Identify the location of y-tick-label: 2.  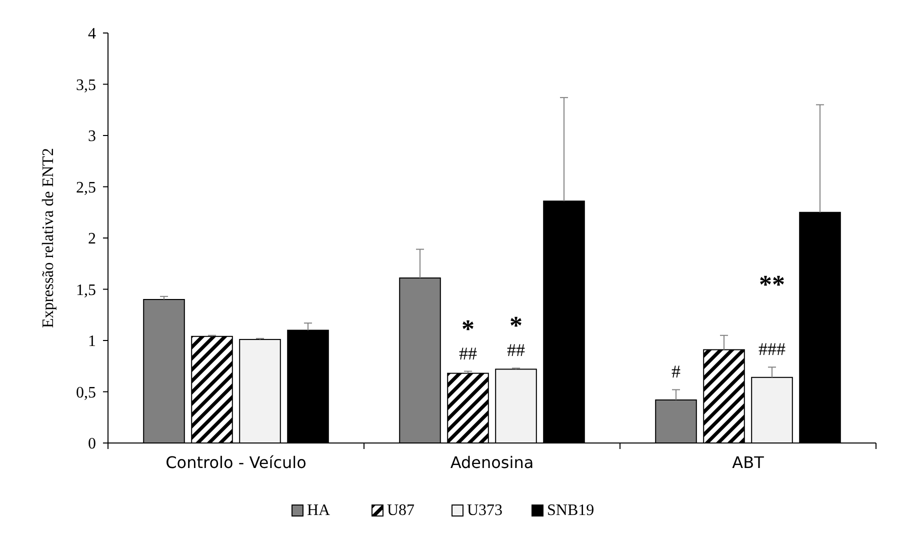
(92, 239).